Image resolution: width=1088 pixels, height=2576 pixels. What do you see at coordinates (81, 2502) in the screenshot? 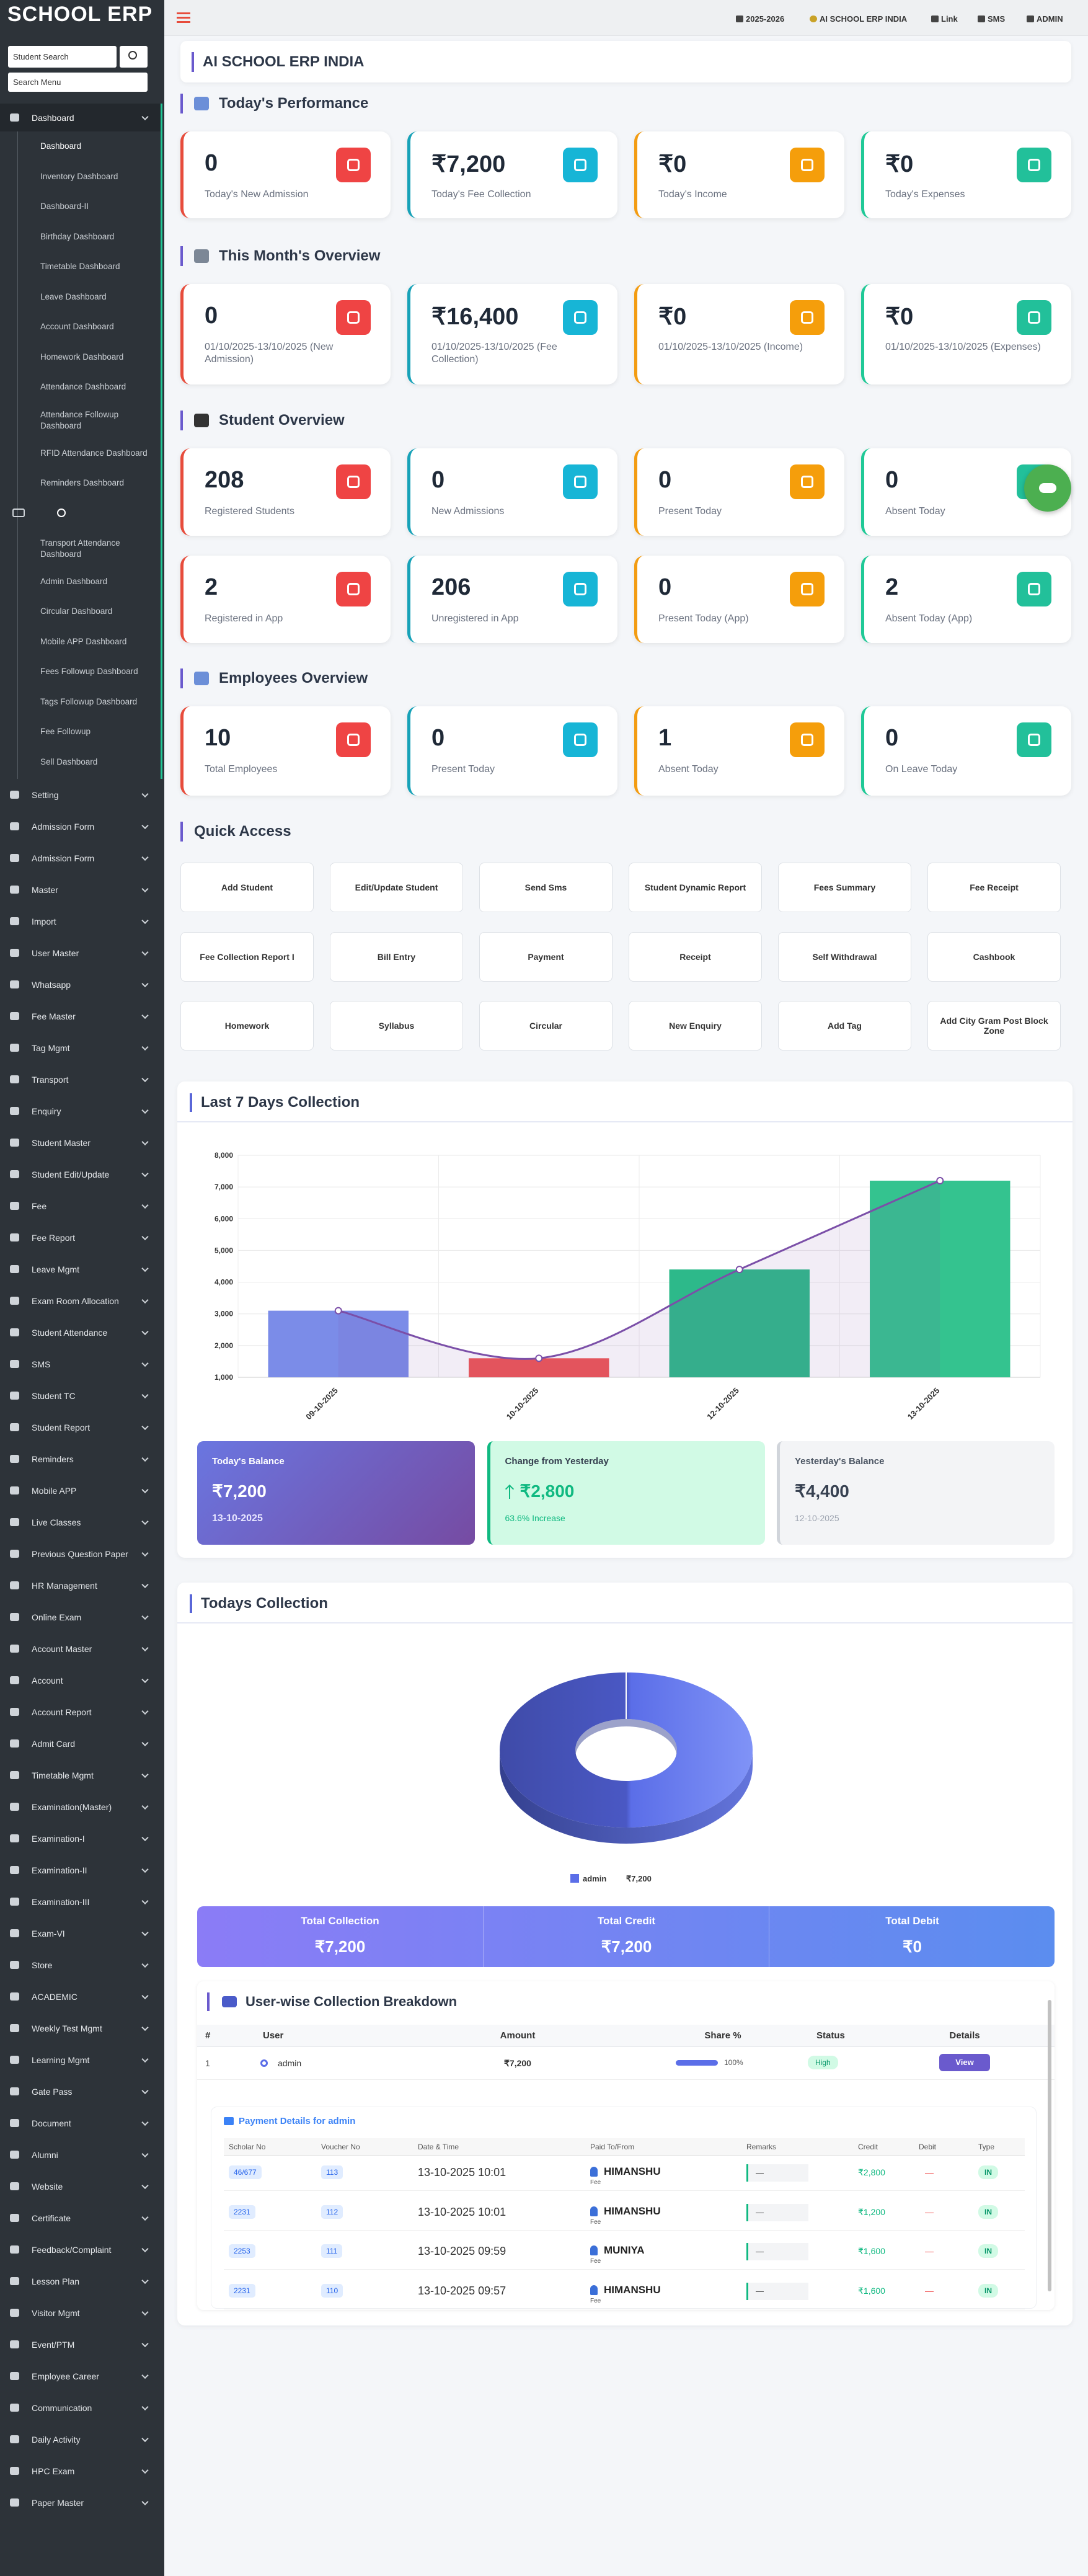
I see `menu-item: Paper Master` at bounding box center [81, 2502].